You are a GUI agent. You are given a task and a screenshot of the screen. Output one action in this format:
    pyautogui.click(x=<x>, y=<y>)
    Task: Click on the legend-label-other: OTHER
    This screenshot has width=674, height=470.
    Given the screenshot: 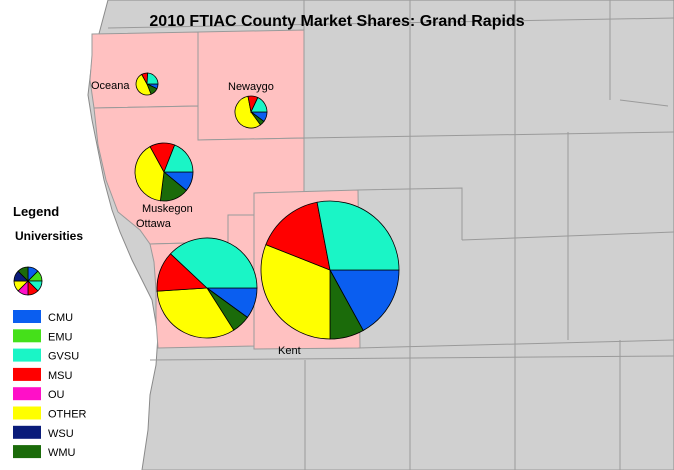 What is the action you would take?
    pyautogui.click(x=67, y=415)
    